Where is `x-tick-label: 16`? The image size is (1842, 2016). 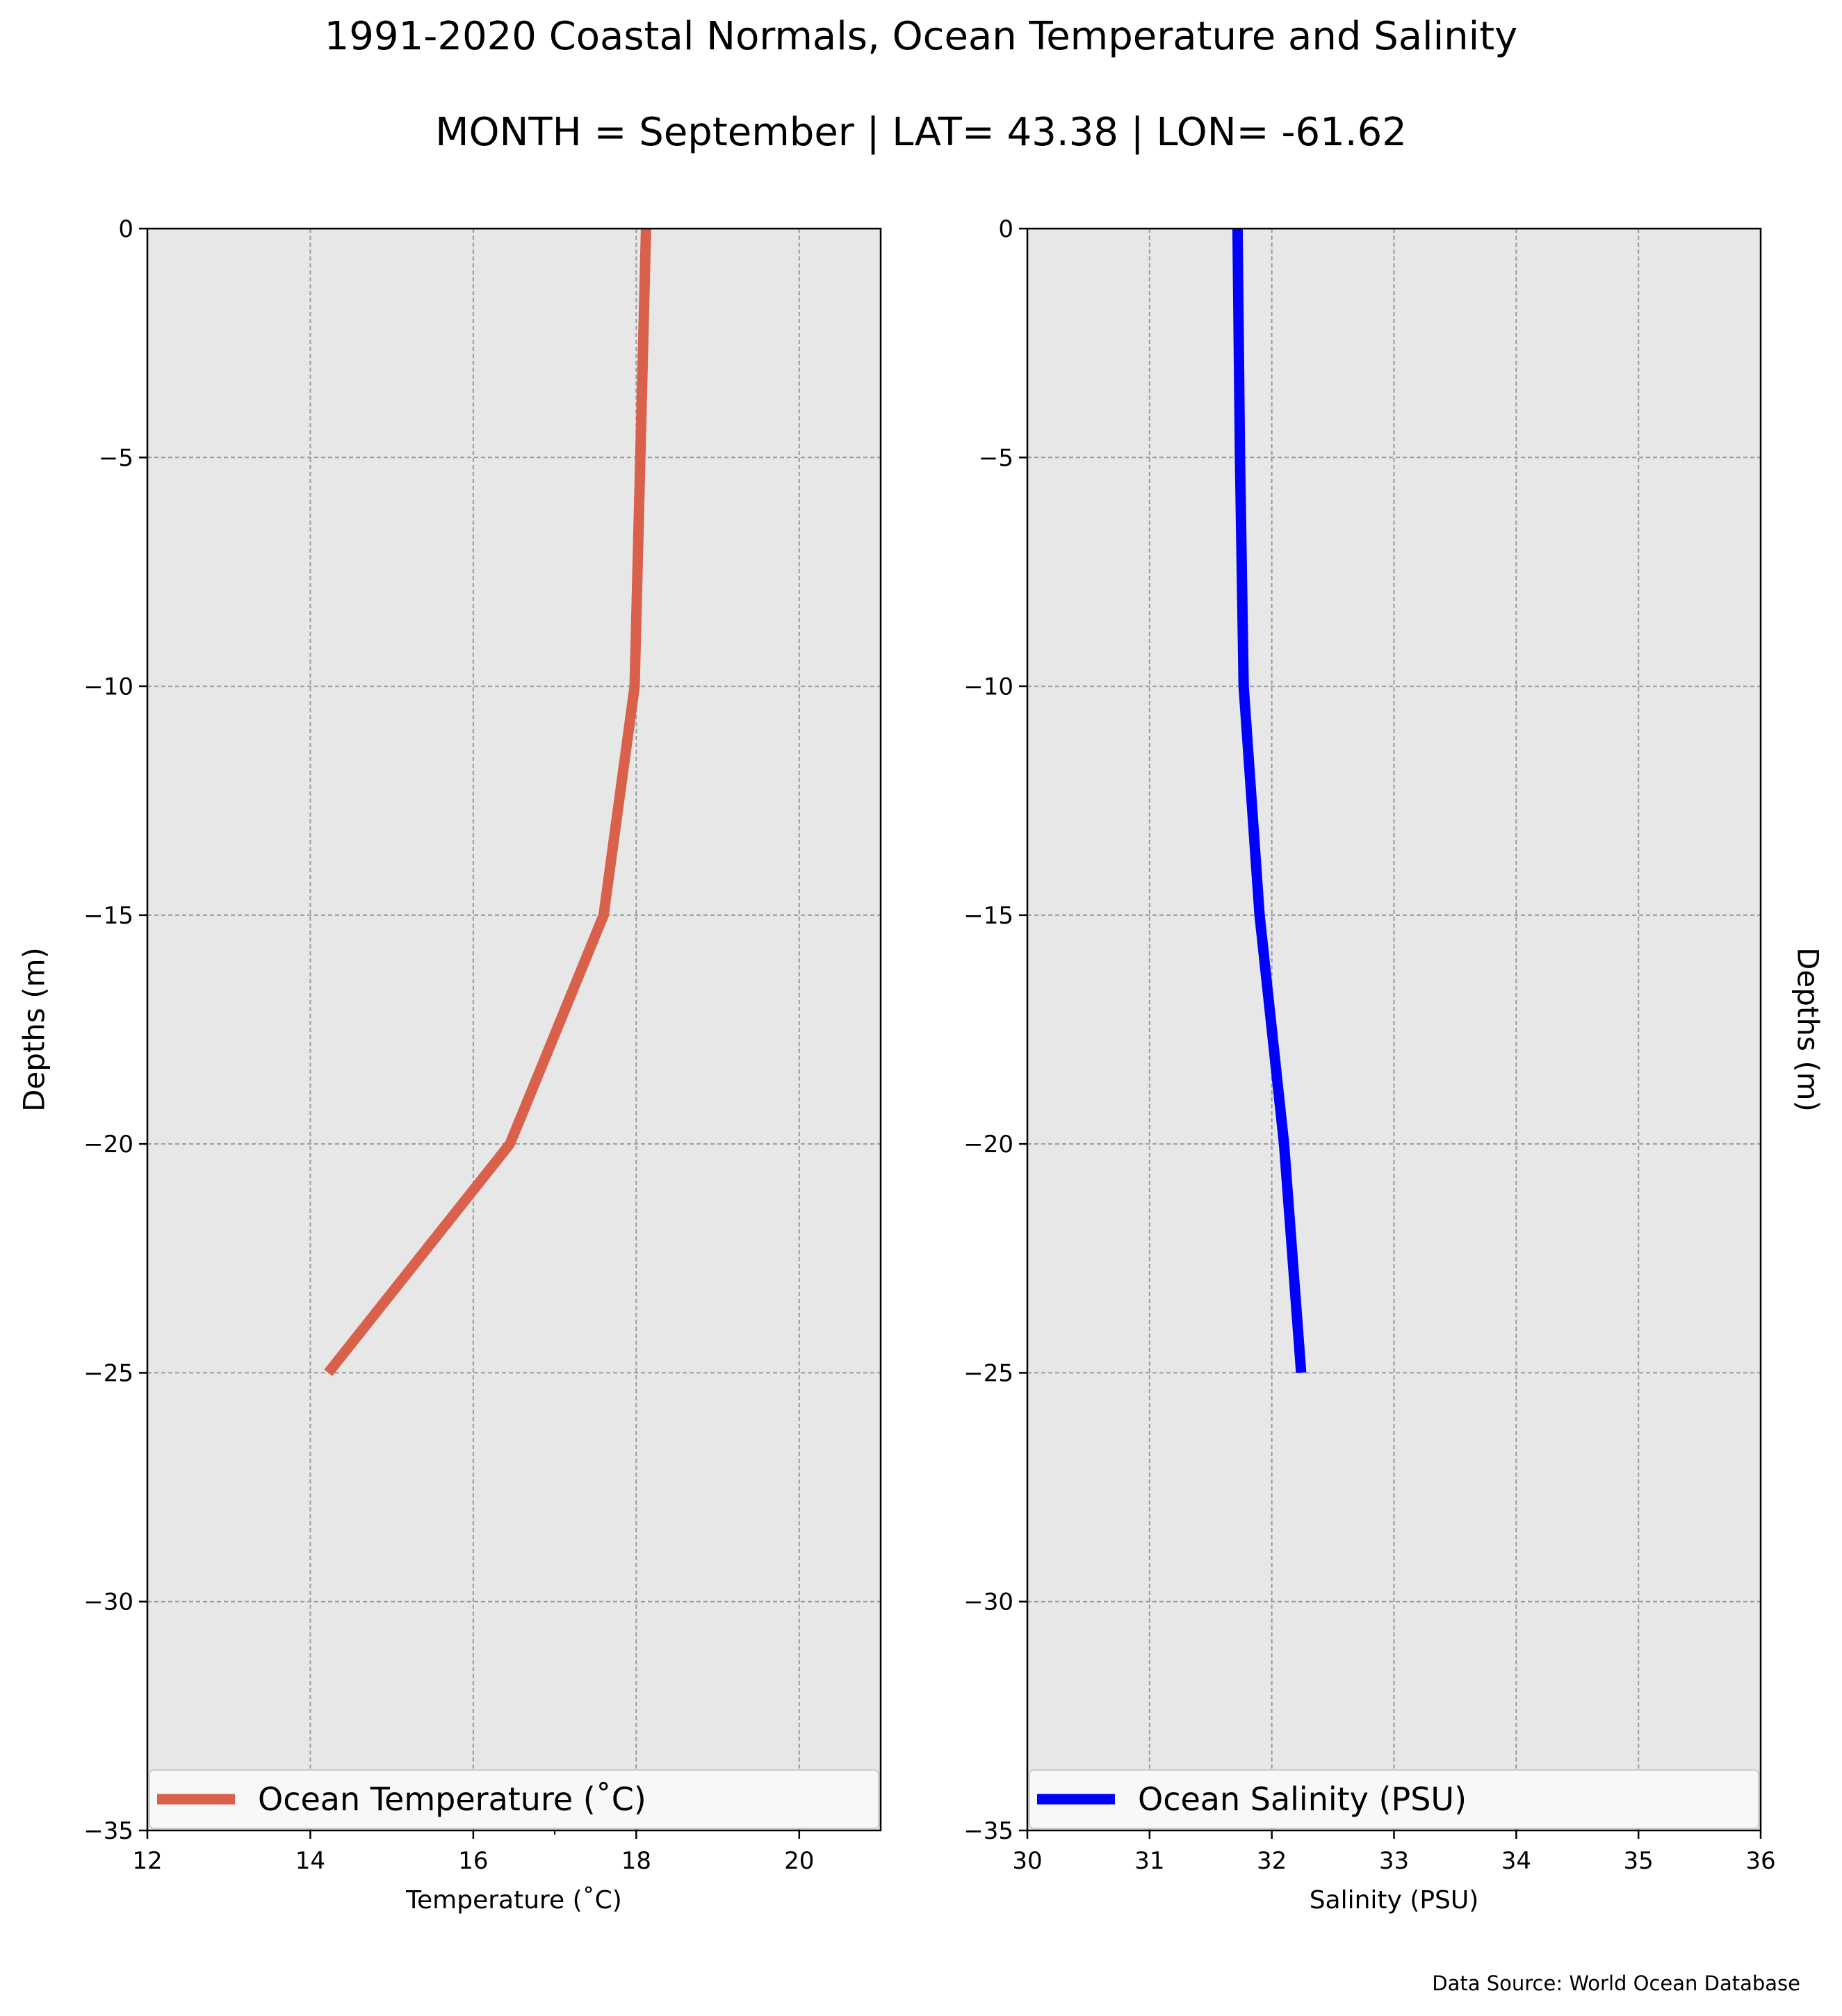 x-tick-label: 16 is located at coordinates (473, 1861).